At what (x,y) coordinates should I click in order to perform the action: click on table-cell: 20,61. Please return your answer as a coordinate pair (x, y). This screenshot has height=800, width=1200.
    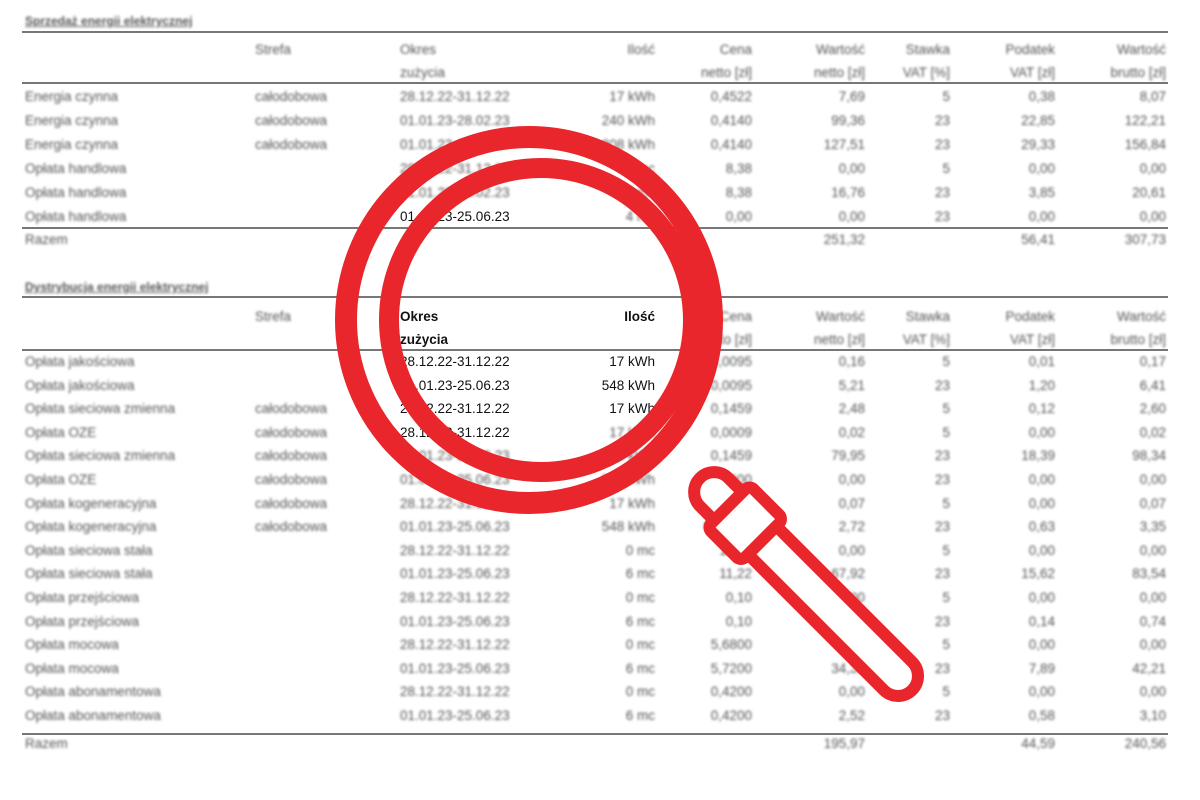
    Looking at the image, I should click on (1149, 192).